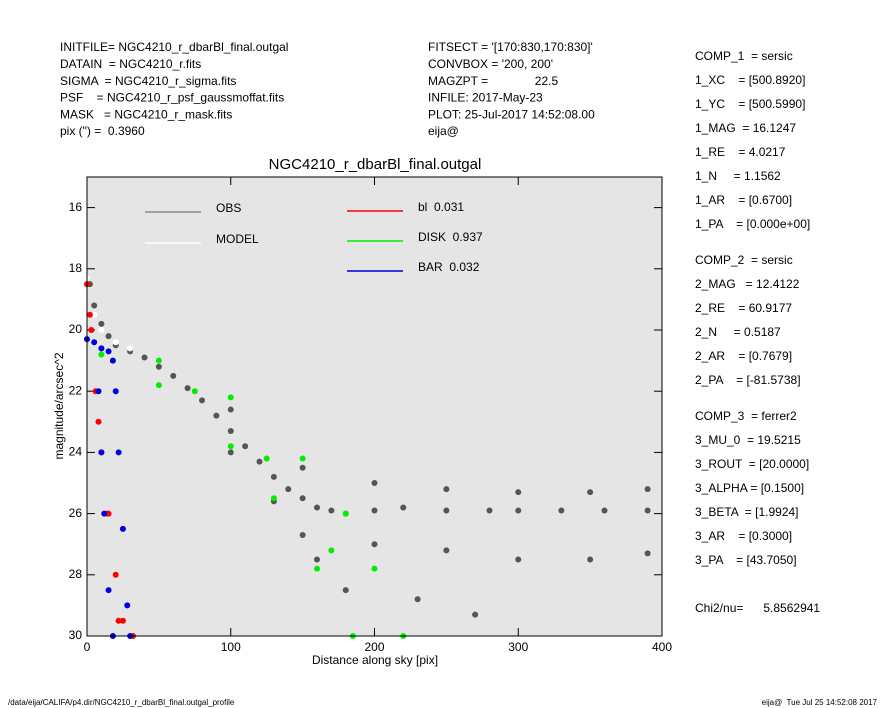 This screenshot has height=708, width=885. What do you see at coordinates (228, 208) in the screenshot?
I see `legend-label: OBS` at bounding box center [228, 208].